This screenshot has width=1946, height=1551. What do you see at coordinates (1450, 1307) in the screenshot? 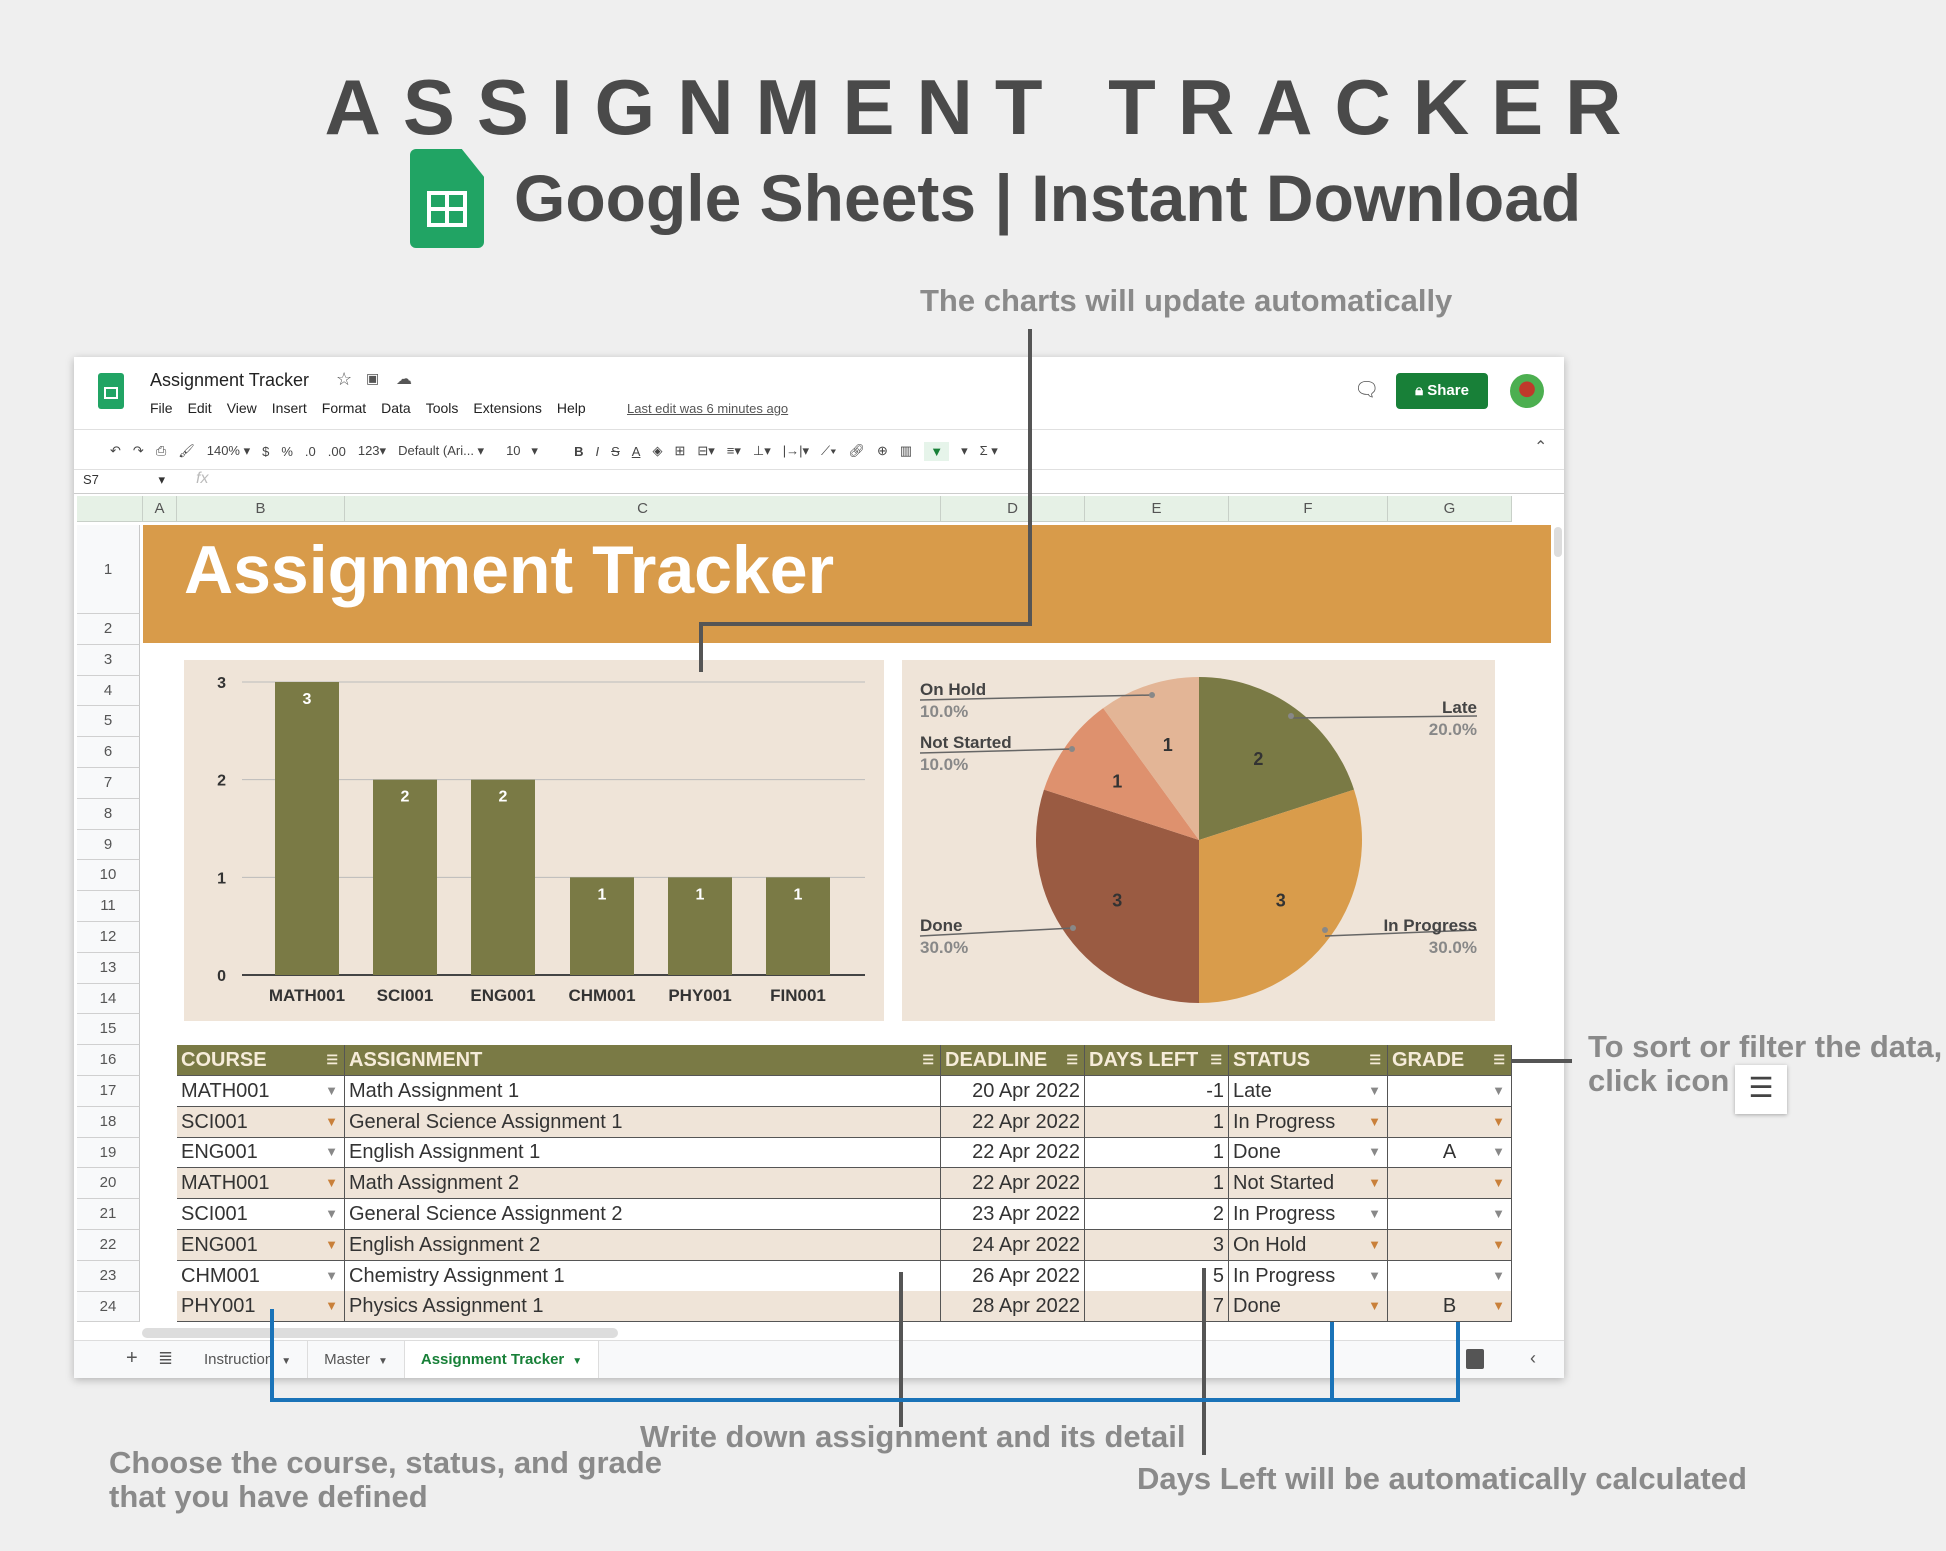
I see `grade-cell: B ▼` at bounding box center [1450, 1307].